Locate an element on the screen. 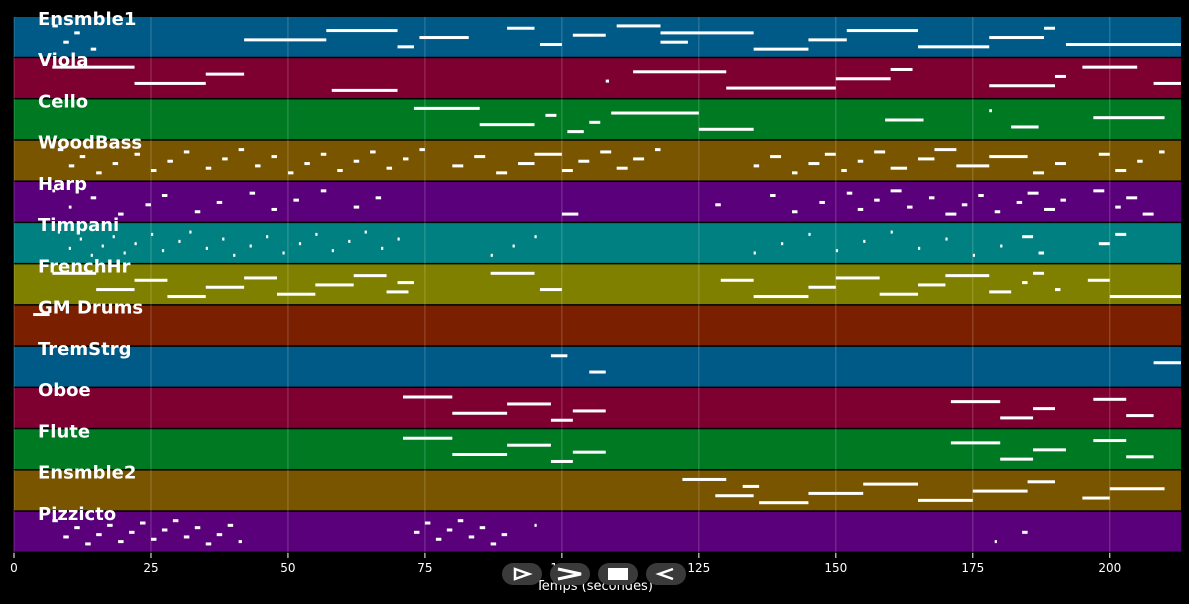  track-label: Viola is located at coordinates (63, 60).